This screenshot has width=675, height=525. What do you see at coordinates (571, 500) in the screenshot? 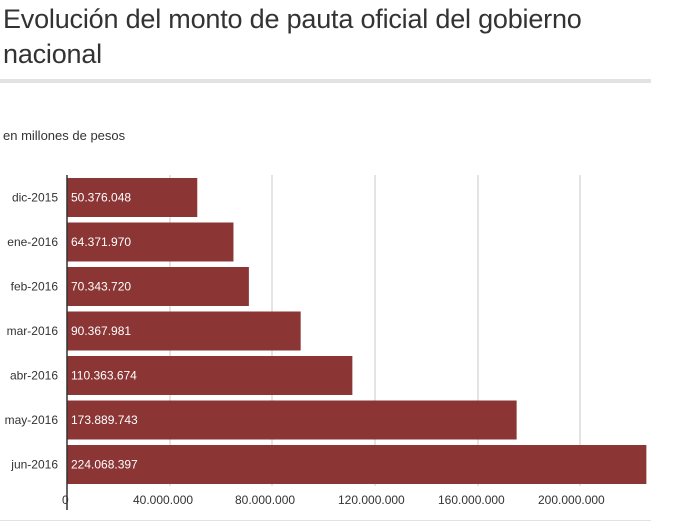
I see `x-tick-label: 200.000.000` at bounding box center [571, 500].